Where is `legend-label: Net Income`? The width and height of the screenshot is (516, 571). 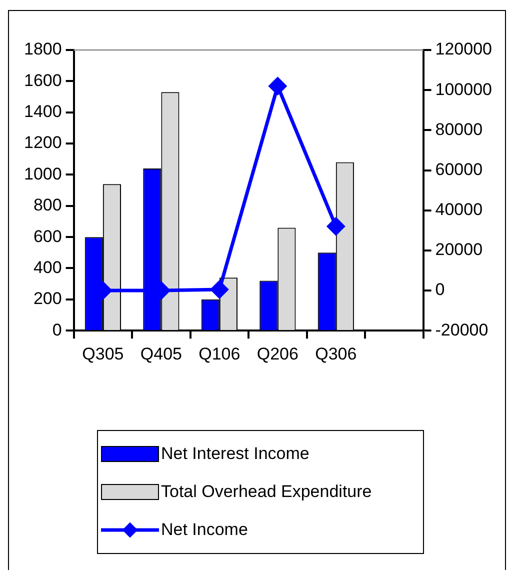 legend-label: Net Income is located at coordinates (204, 530).